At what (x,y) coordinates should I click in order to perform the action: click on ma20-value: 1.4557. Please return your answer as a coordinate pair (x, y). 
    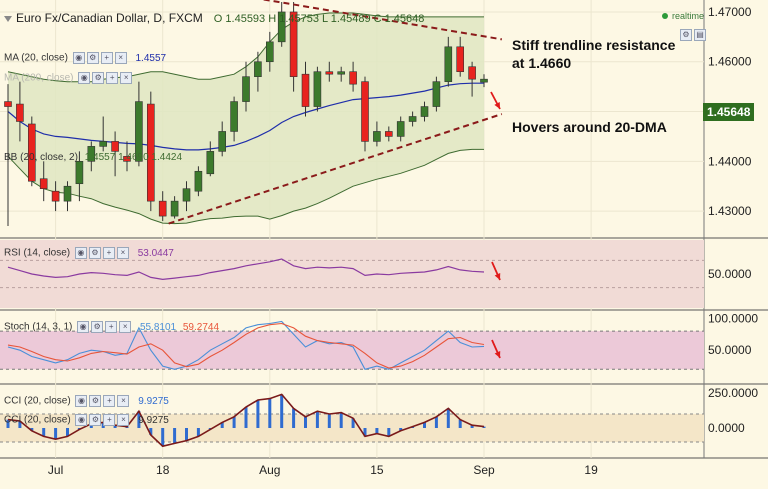
    Looking at the image, I should click on (151, 58).